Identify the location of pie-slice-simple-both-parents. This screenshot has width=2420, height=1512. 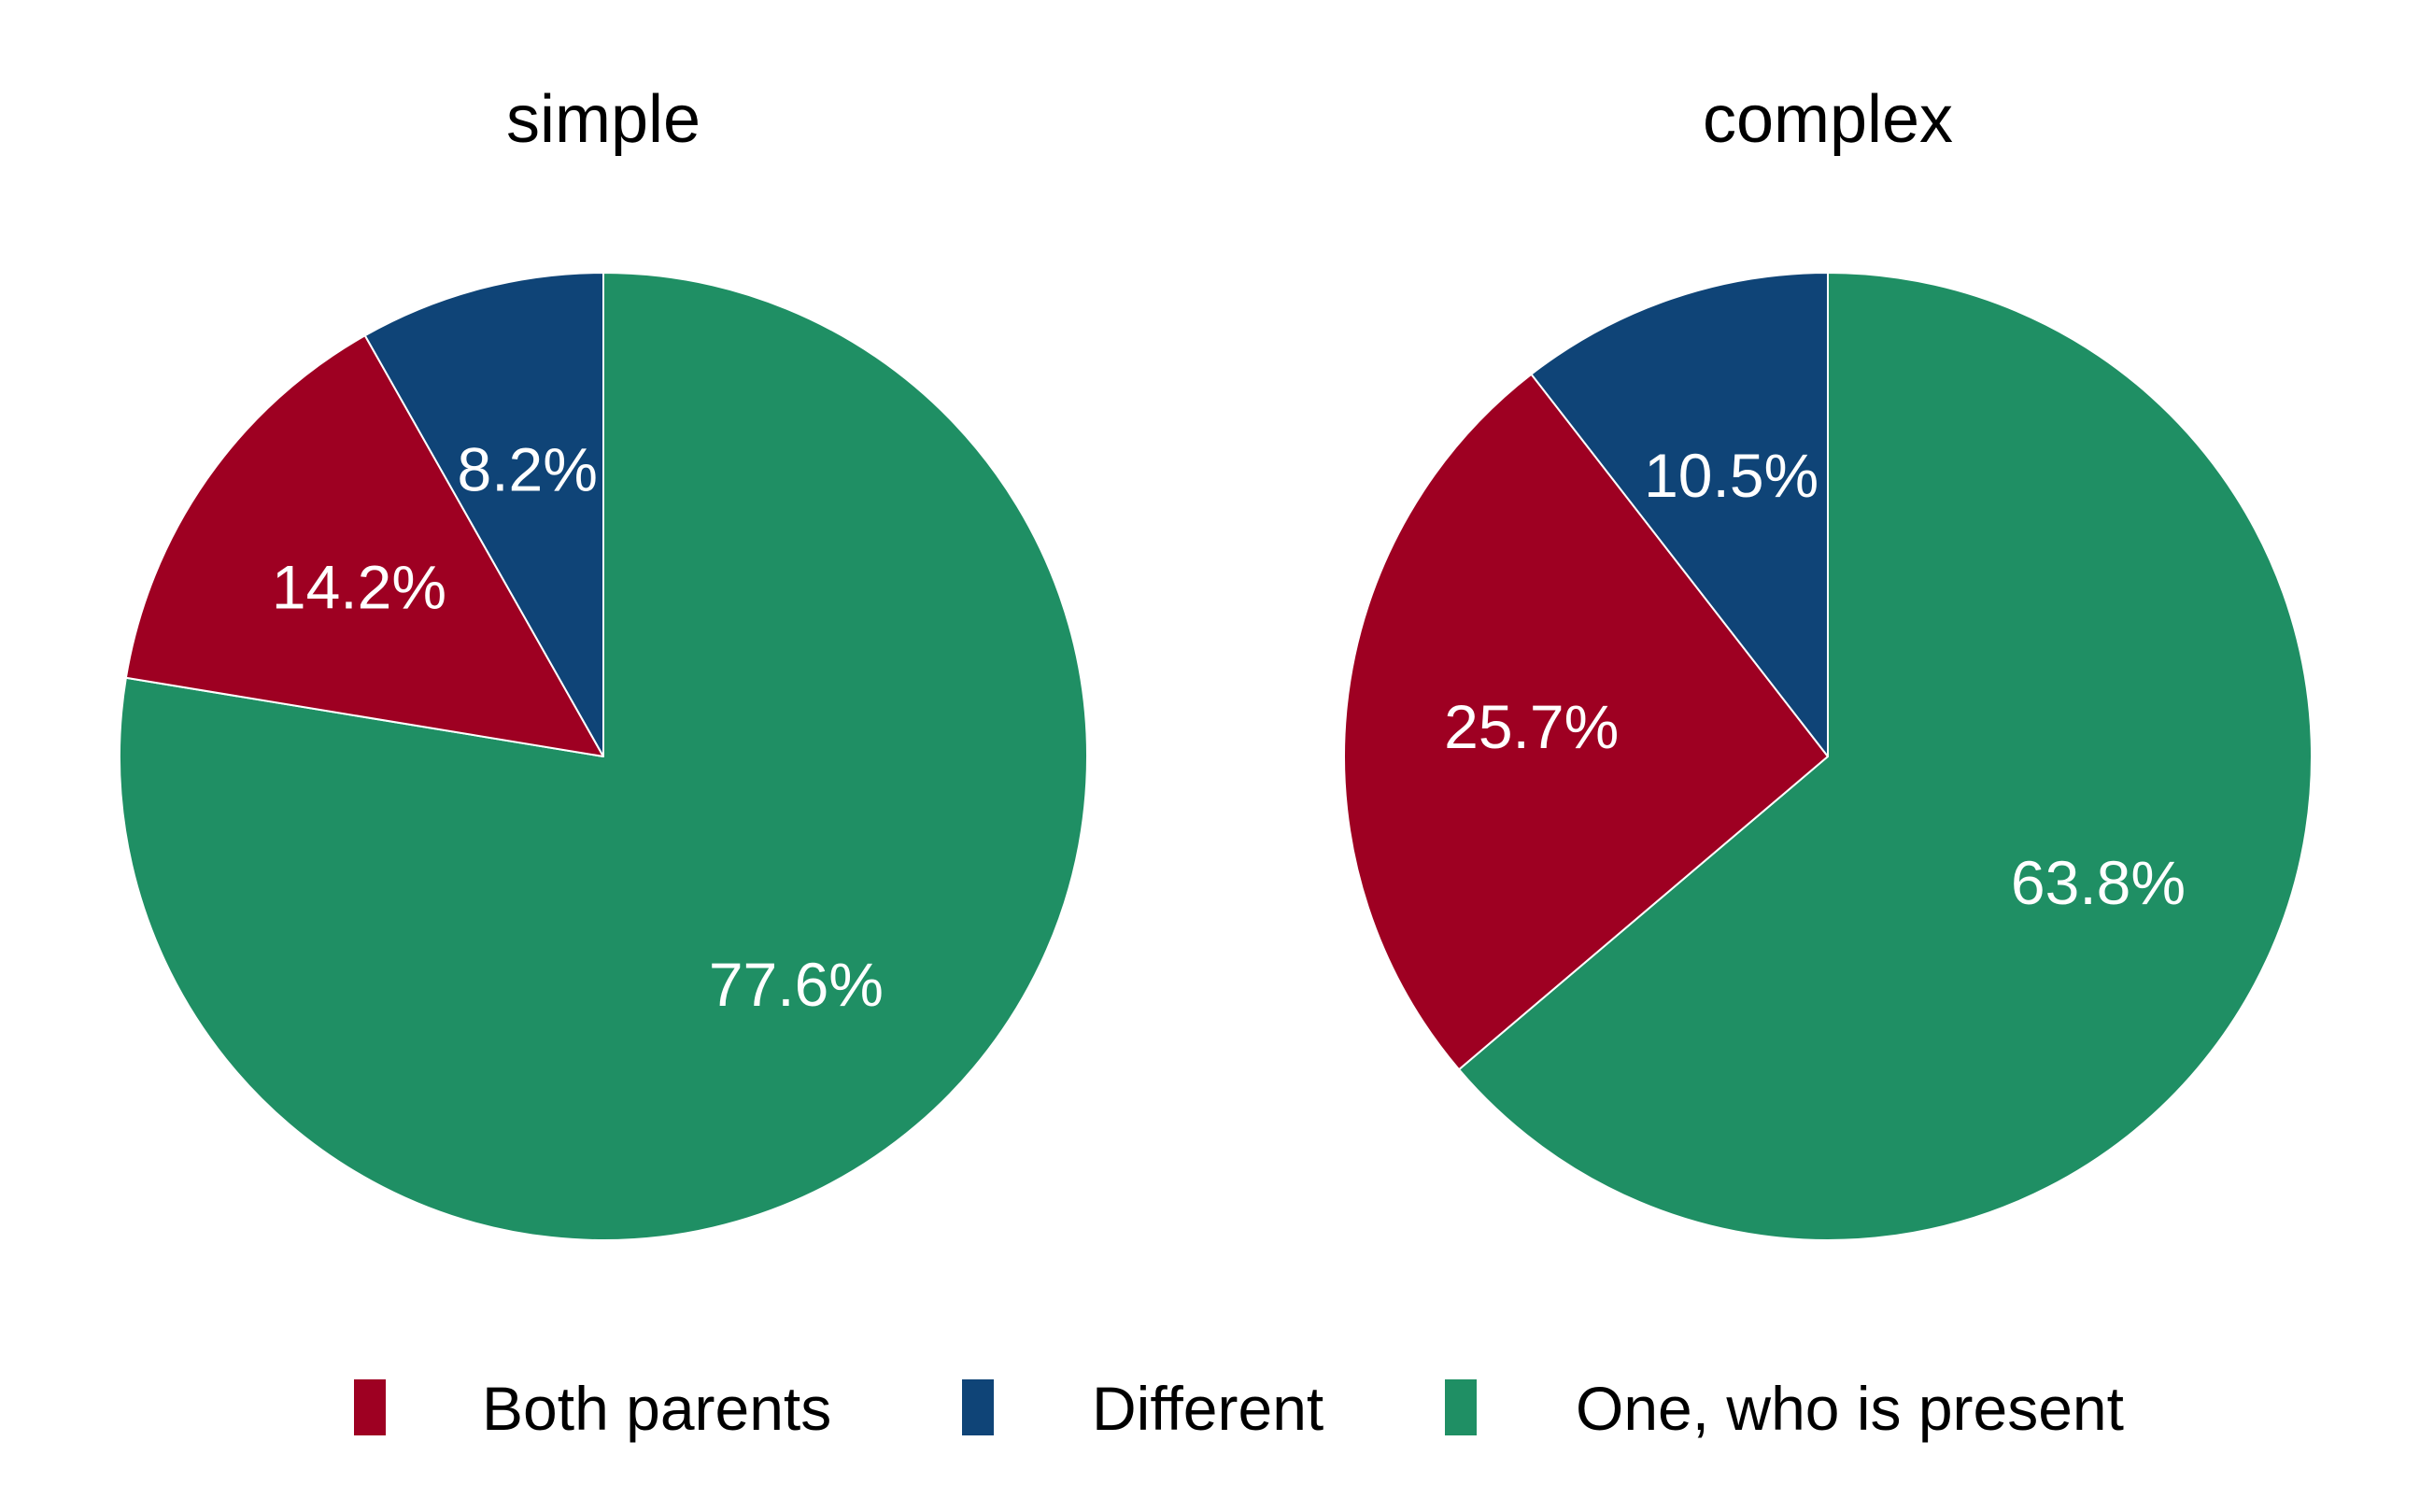
(364, 545).